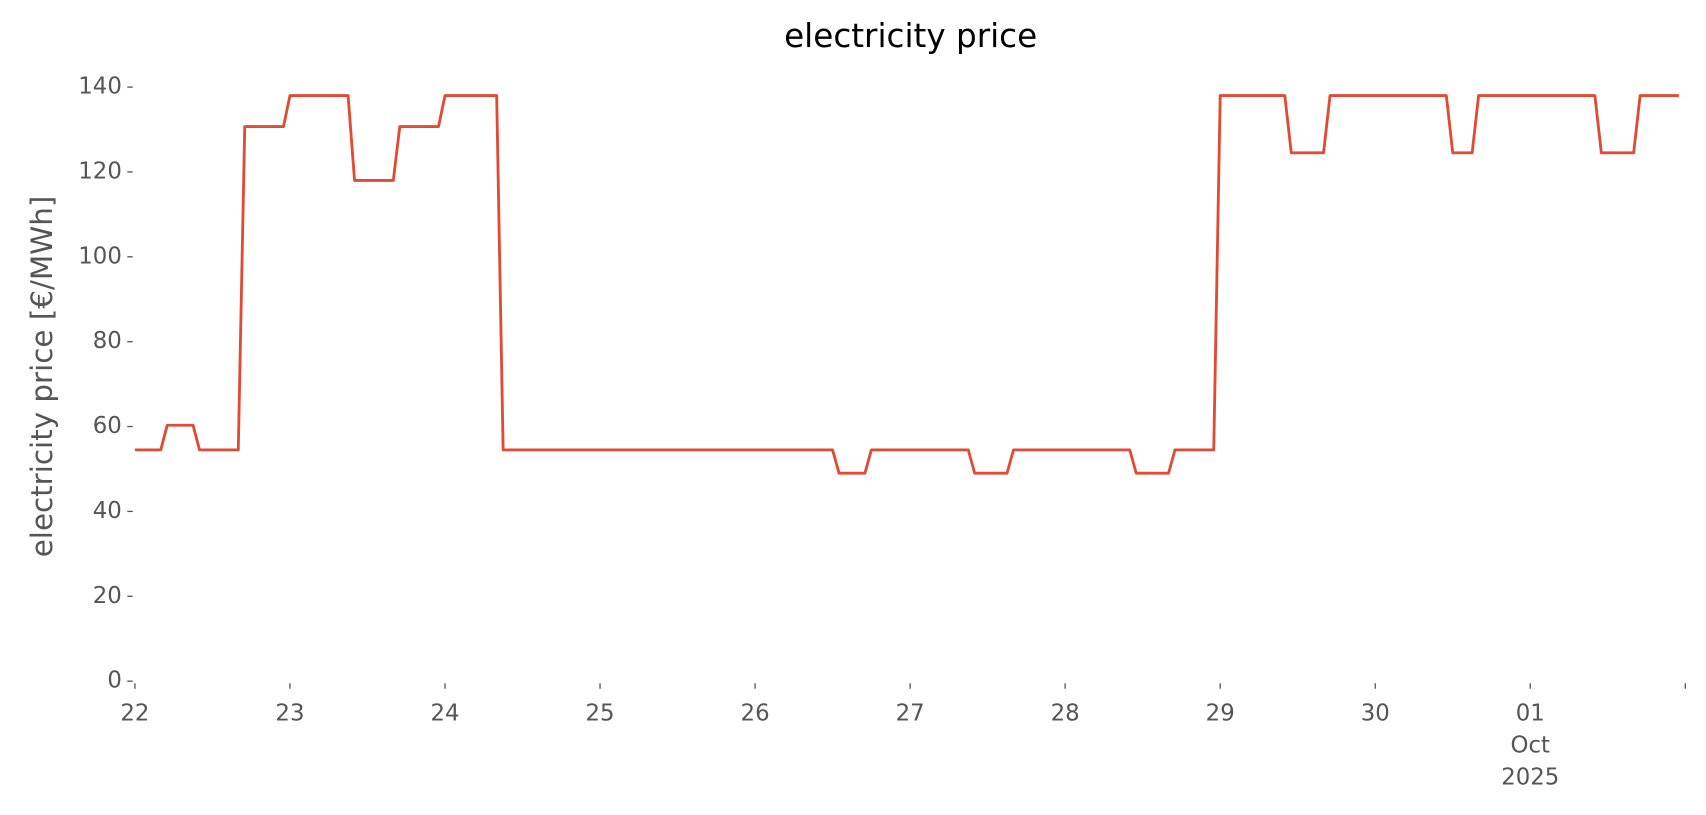 The width and height of the screenshot is (1706, 815). What do you see at coordinates (755, 713) in the screenshot?
I see `x-tick-label: 26` at bounding box center [755, 713].